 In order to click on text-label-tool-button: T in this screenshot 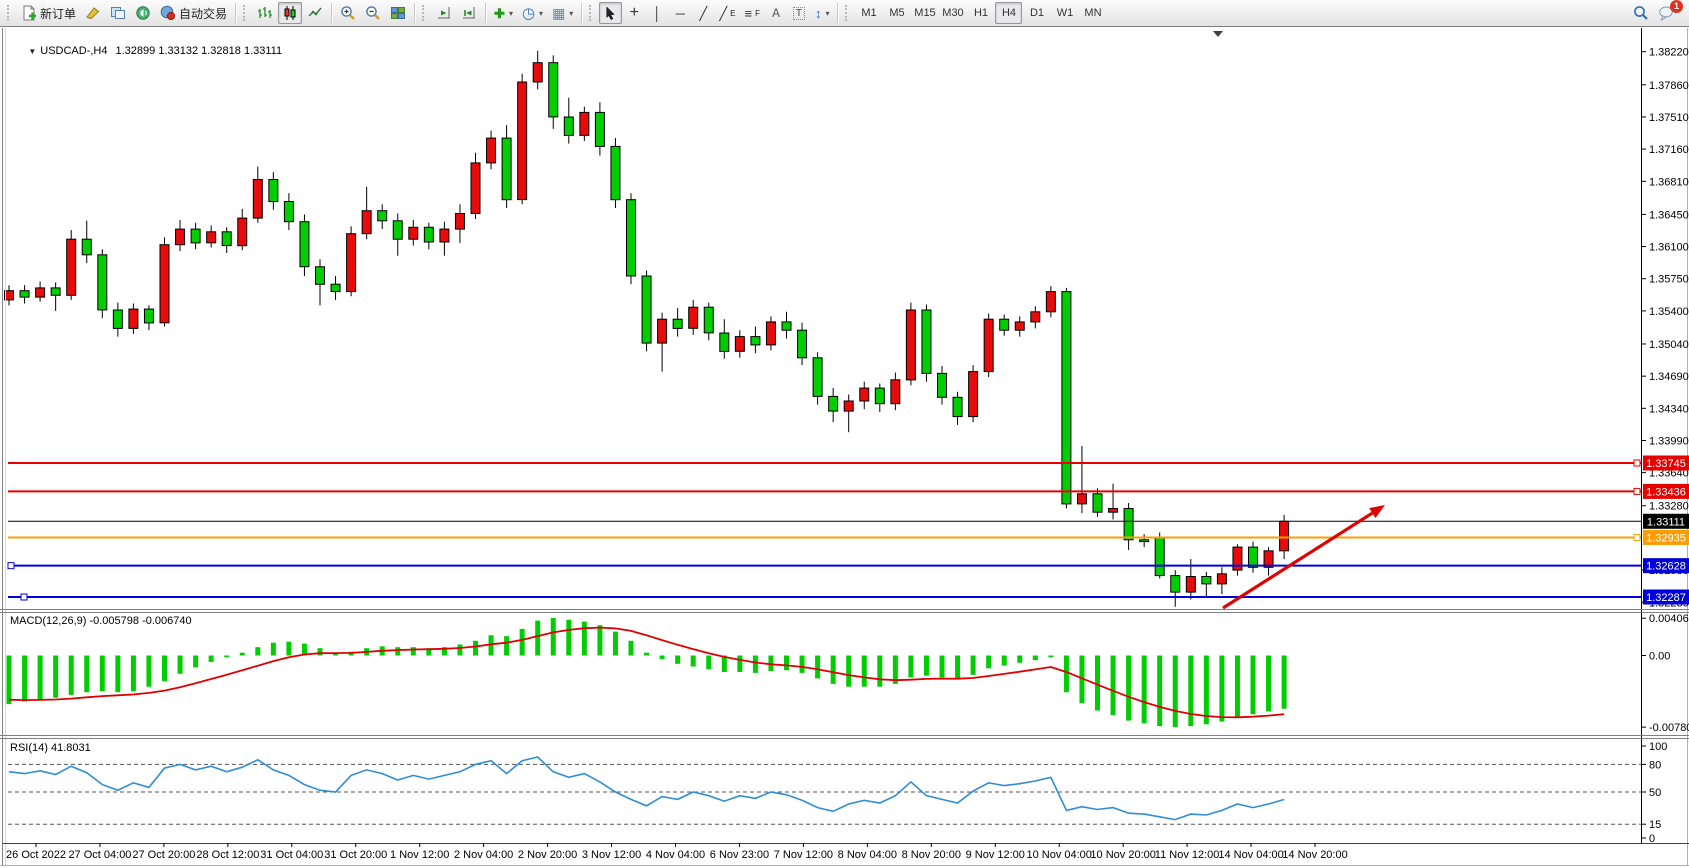, I will do `click(799, 13)`.